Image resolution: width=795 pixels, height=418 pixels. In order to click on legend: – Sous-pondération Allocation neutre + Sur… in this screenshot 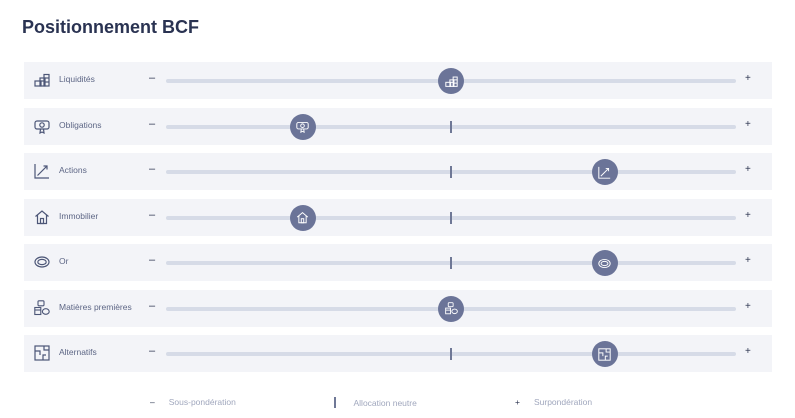, I will do `click(400, 404)`.